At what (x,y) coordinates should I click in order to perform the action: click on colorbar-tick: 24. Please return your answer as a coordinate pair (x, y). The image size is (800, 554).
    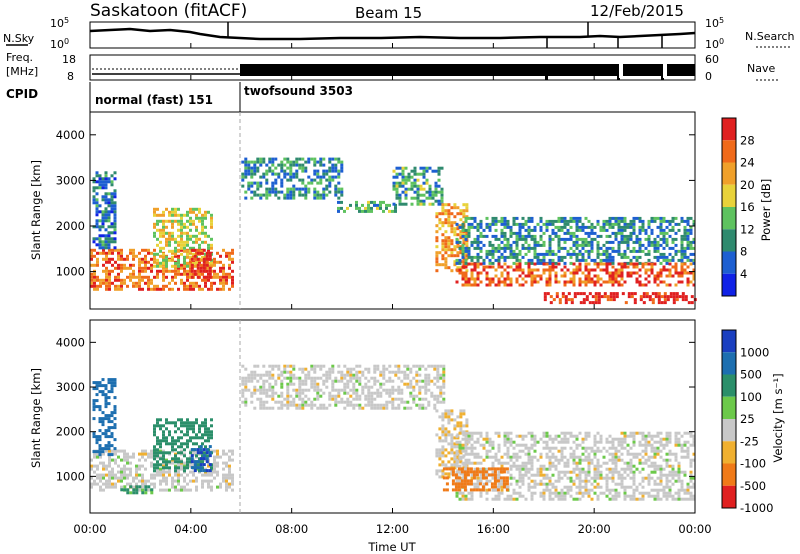
    Looking at the image, I should click on (747, 163).